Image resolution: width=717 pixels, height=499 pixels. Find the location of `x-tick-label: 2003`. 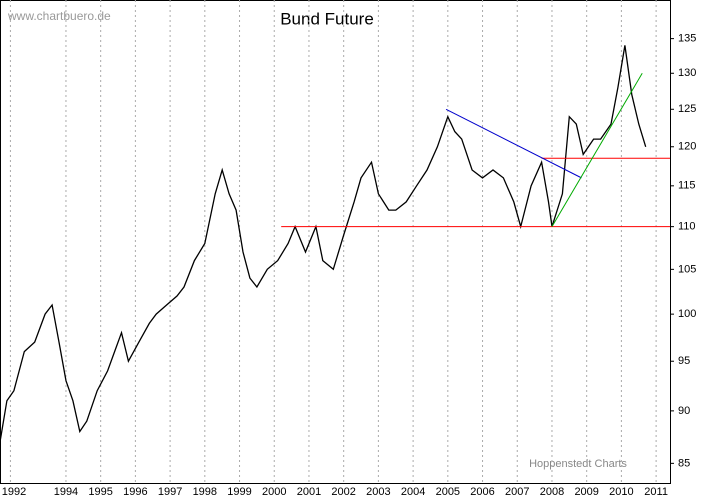

x-tick-label: 2003 is located at coordinates (378, 492).